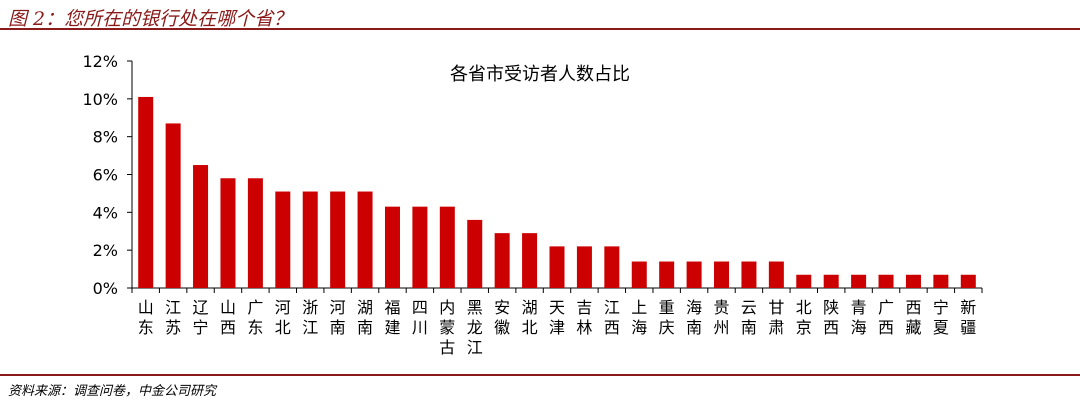 Image resolution: width=1080 pixels, height=403 pixels. Describe the element at coordinates (502, 317) in the screenshot. I see `x-tick-label: 安徽` at that location.